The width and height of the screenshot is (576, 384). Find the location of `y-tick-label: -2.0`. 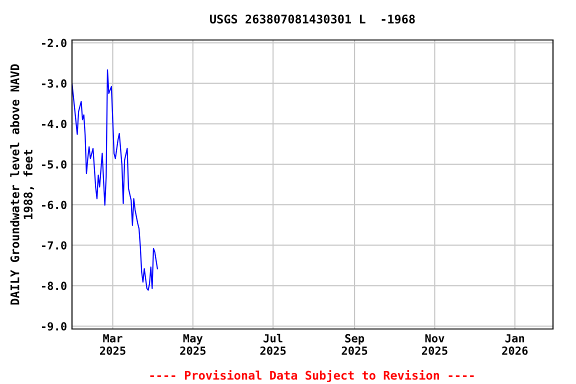

y-tick-label: -2.0 is located at coordinates (54, 43).